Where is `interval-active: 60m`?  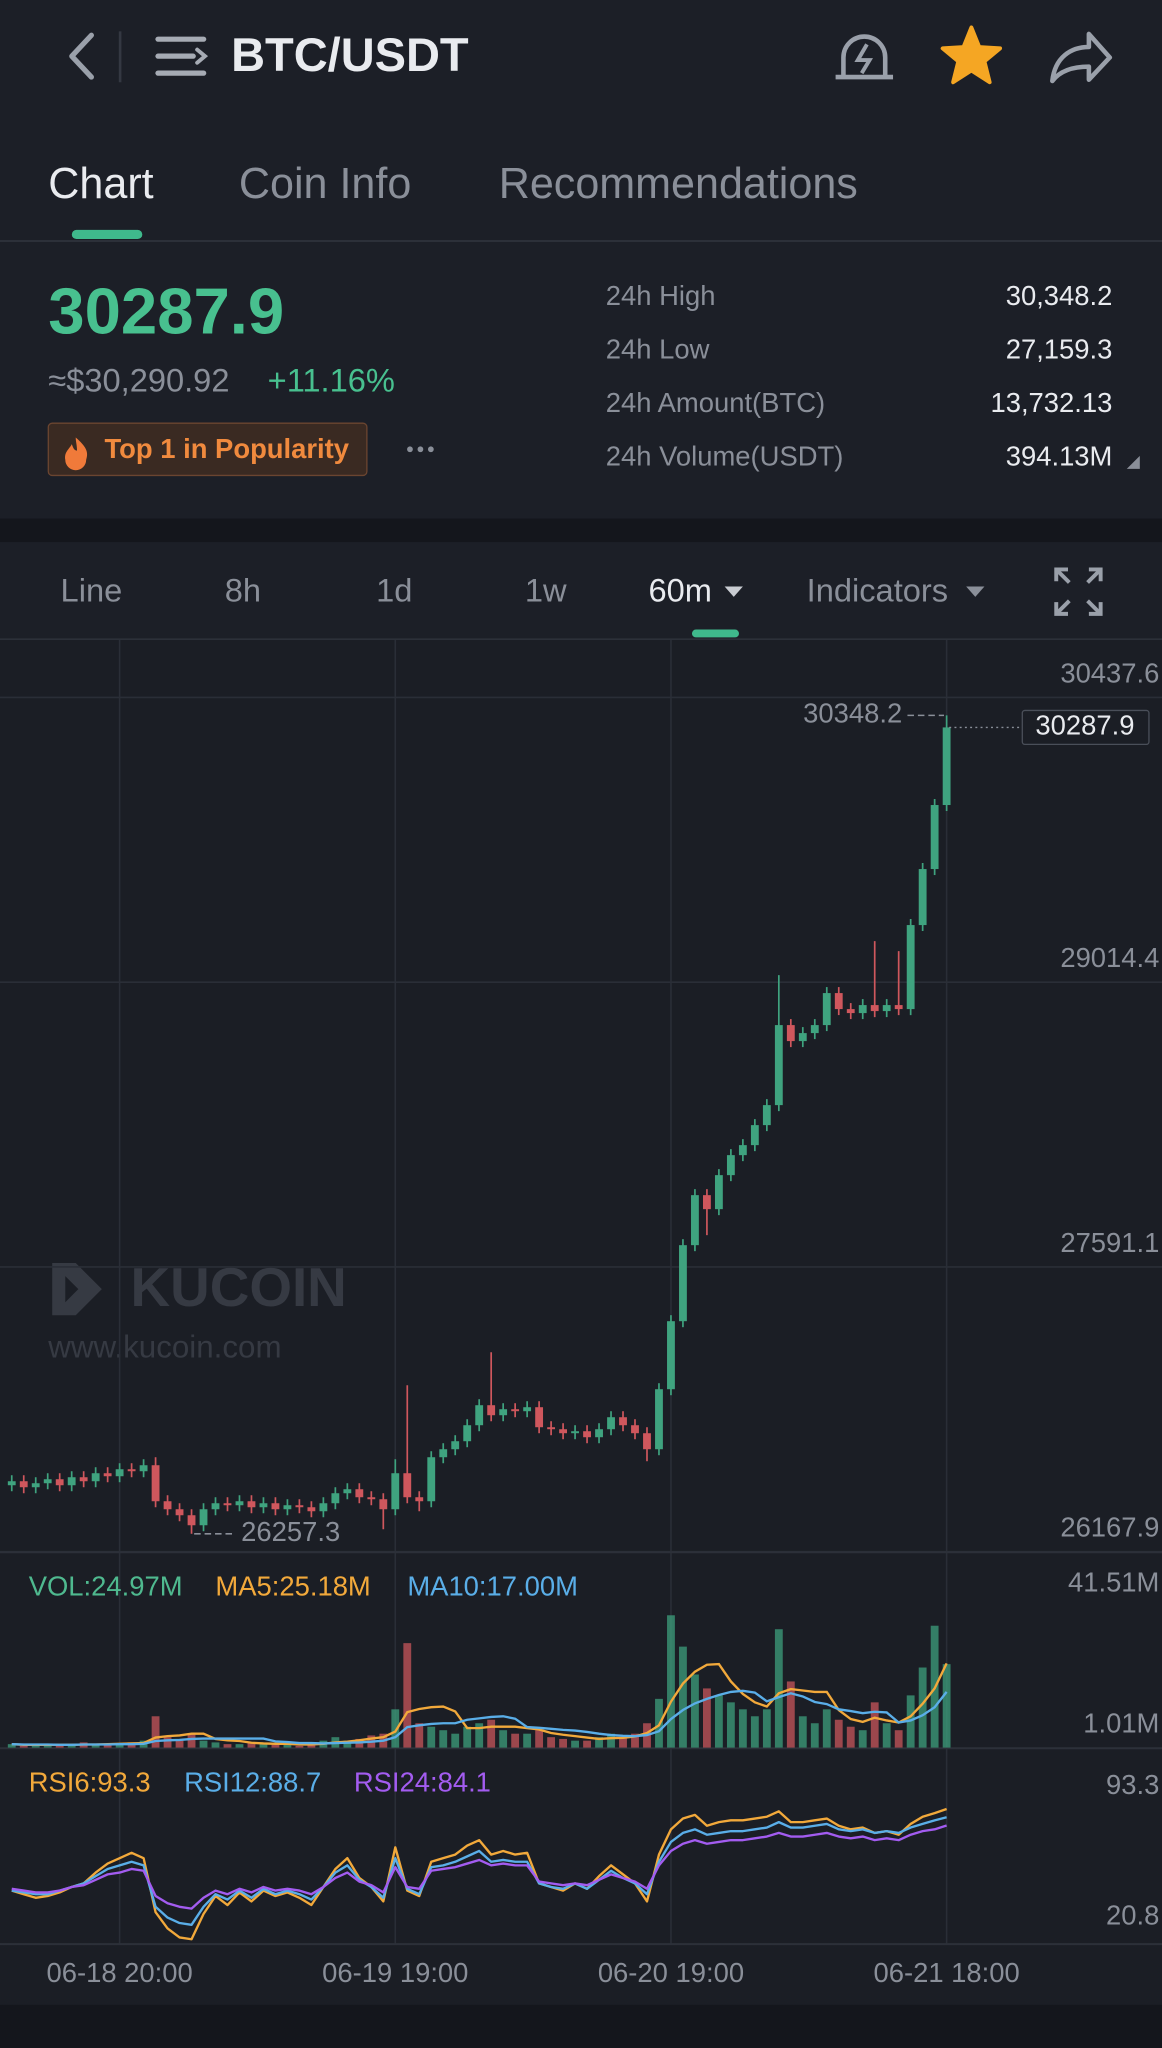 interval-active: 60m is located at coordinates (679, 590).